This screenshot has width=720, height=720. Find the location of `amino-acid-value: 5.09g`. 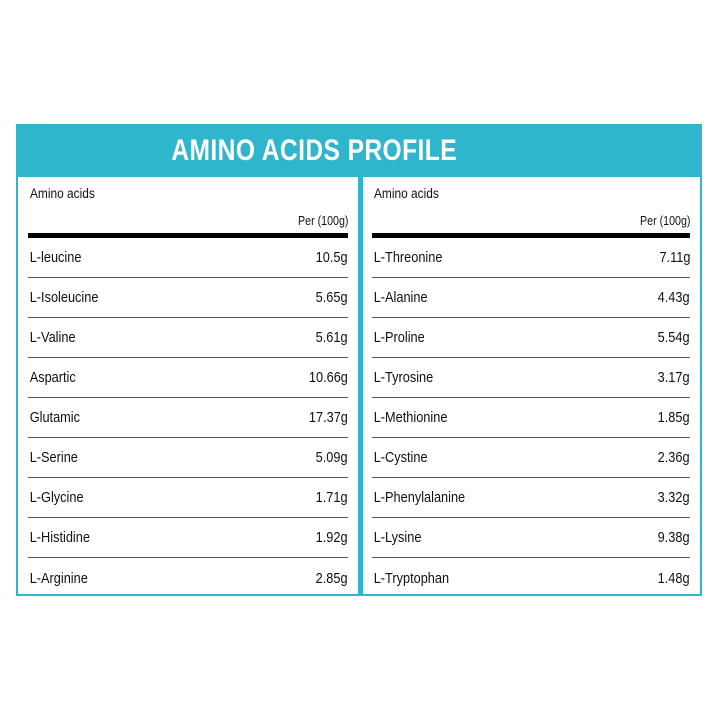

amino-acid-value: 5.09g is located at coordinates (332, 457).